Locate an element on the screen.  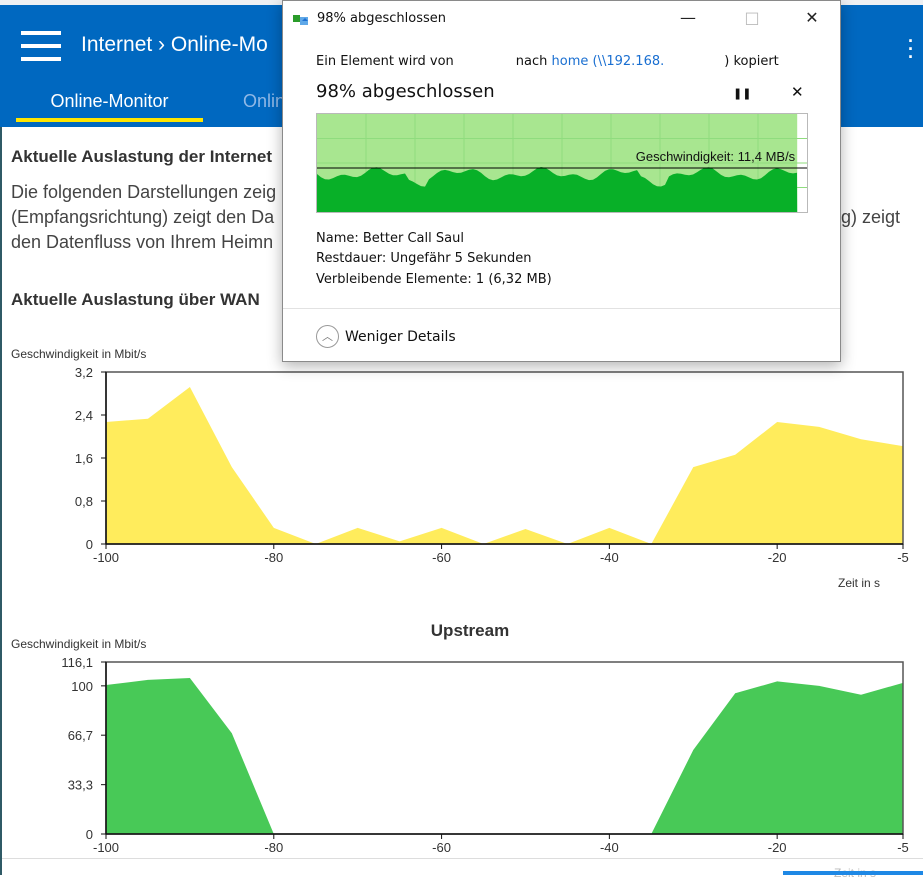
chart-title: Upstream is located at coordinates (470, 630).